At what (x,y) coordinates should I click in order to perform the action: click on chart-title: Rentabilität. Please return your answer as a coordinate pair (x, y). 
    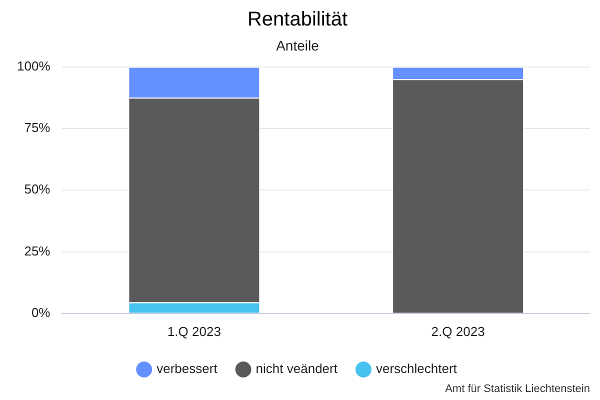
    Looking at the image, I should click on (297, 19).